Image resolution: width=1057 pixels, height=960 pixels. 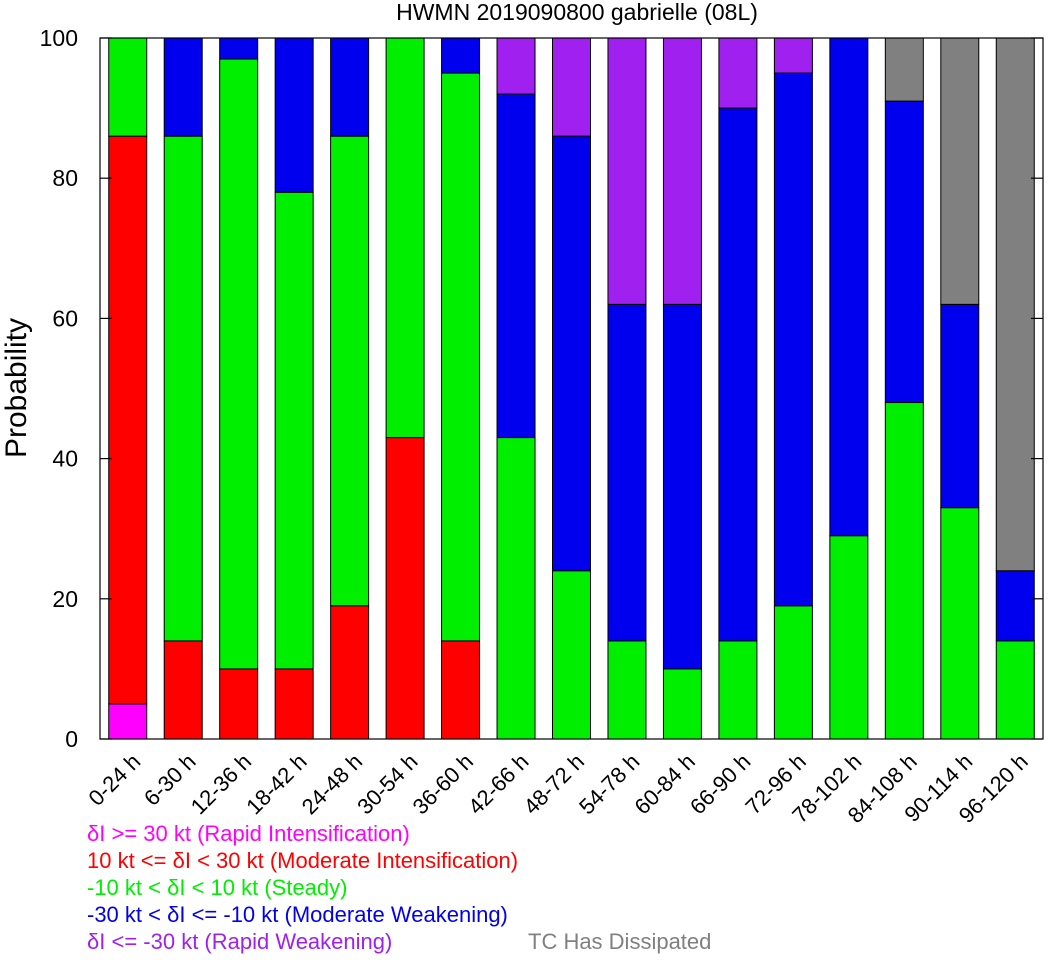 I want to click on legend-item-rapid-weakening: δI <= -30 kt (Rapid Weakening), so click(x=240, y=941).